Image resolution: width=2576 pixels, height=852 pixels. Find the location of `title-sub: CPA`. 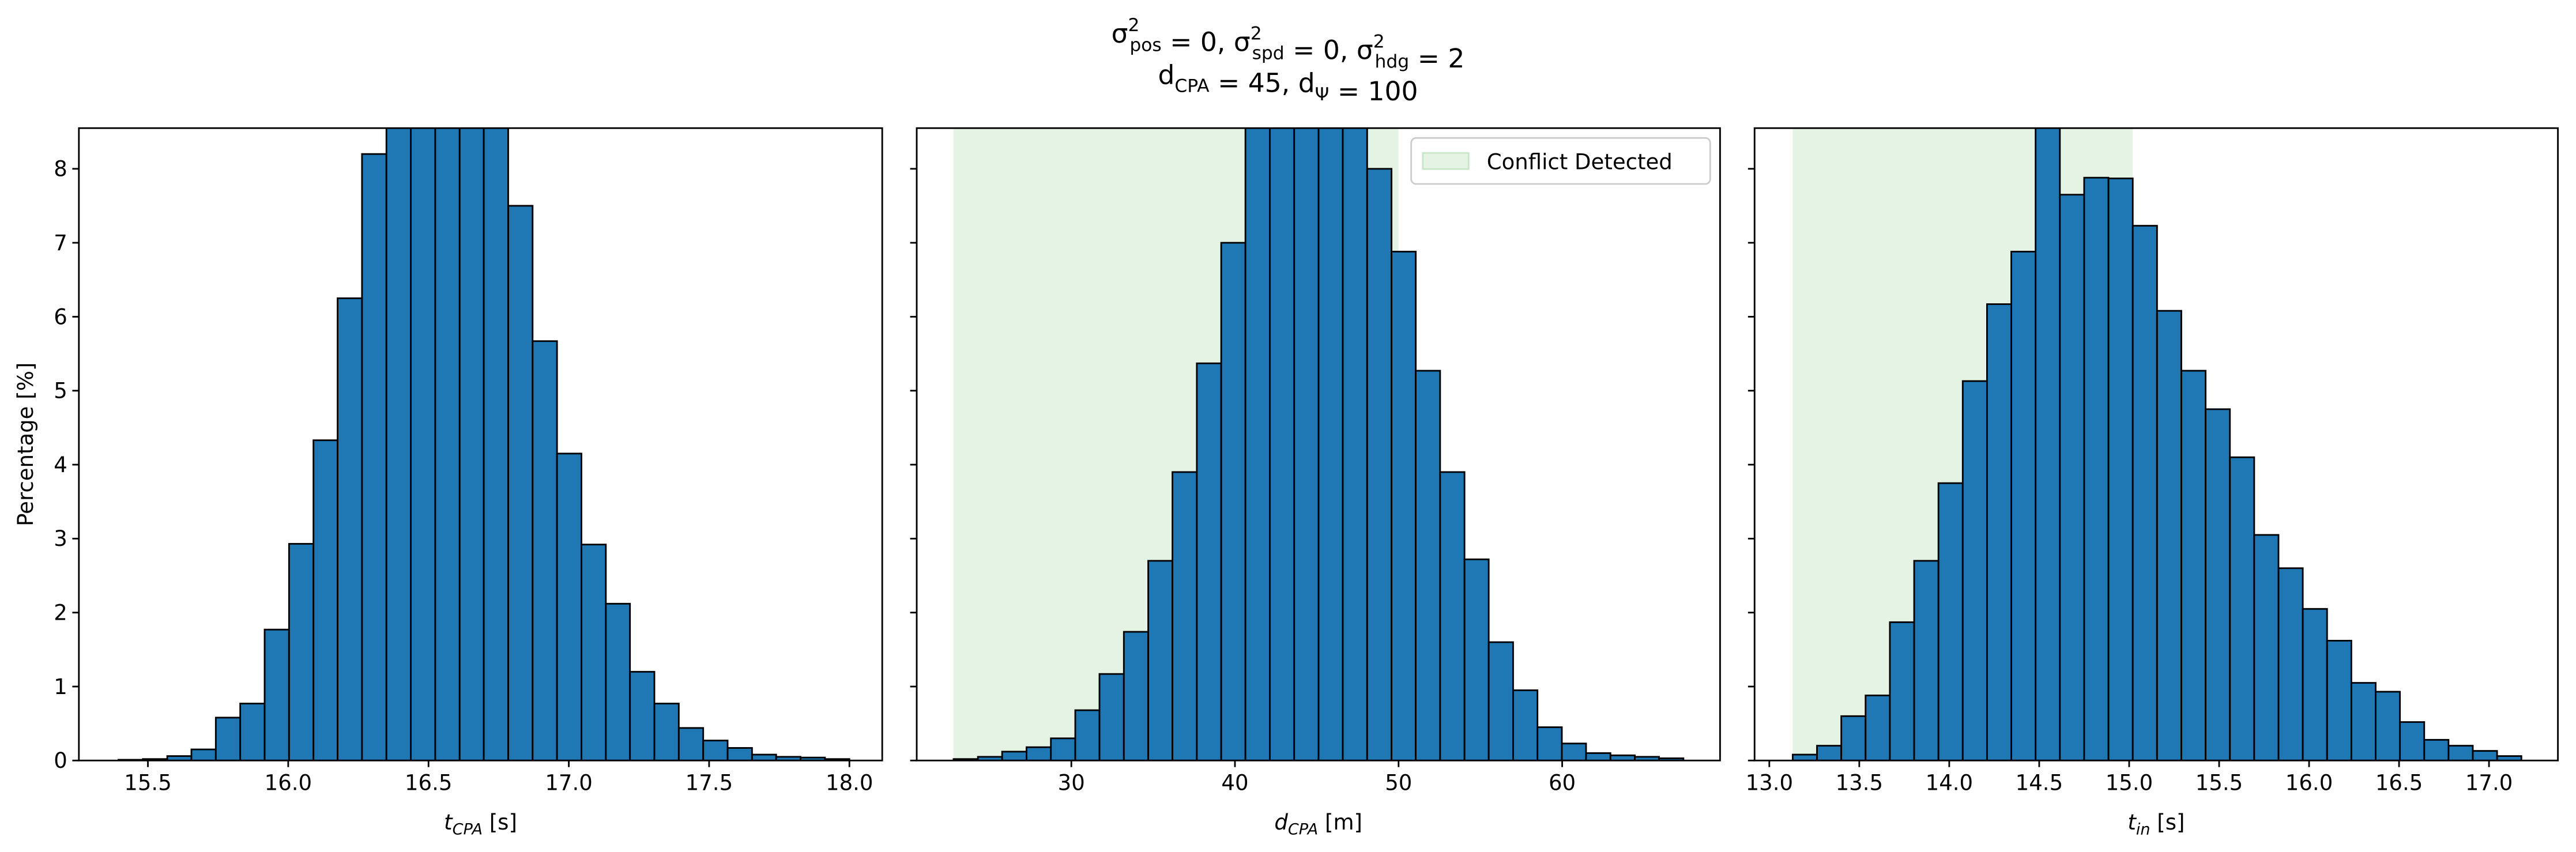

title-sub: CPA is located at coordinates (1192, 86).